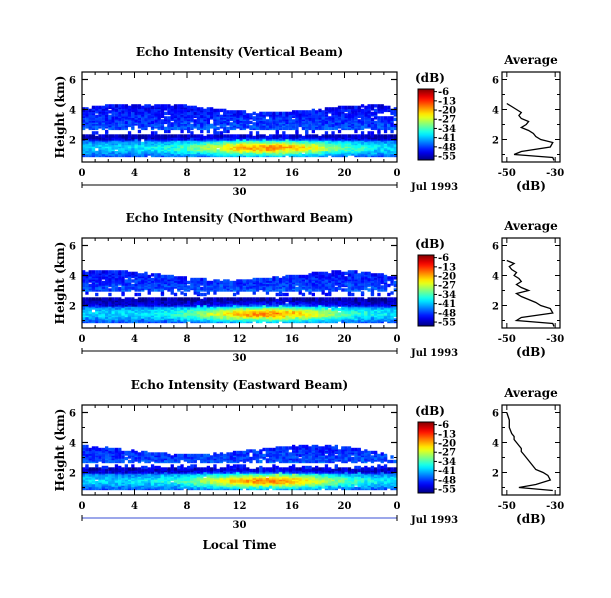  Describe the element at coordinates (531, 186) in the screenshot. I see `average-x-label: (dB)` at that location.